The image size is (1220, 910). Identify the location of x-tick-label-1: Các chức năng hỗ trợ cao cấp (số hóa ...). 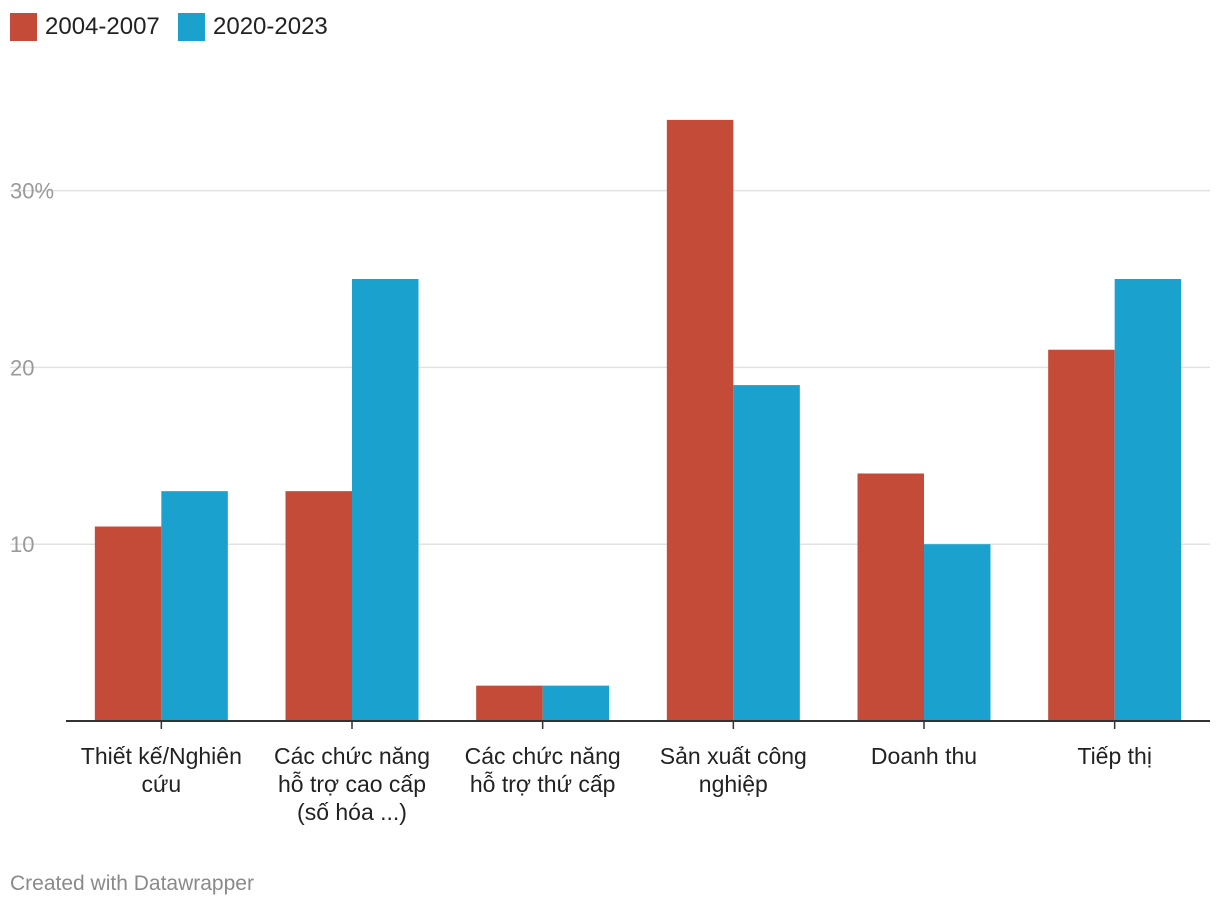
(352, 784).